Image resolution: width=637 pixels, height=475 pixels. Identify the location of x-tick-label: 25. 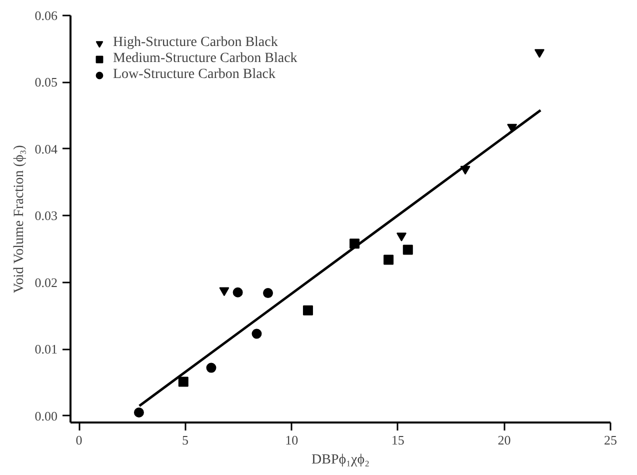
(610, 440).